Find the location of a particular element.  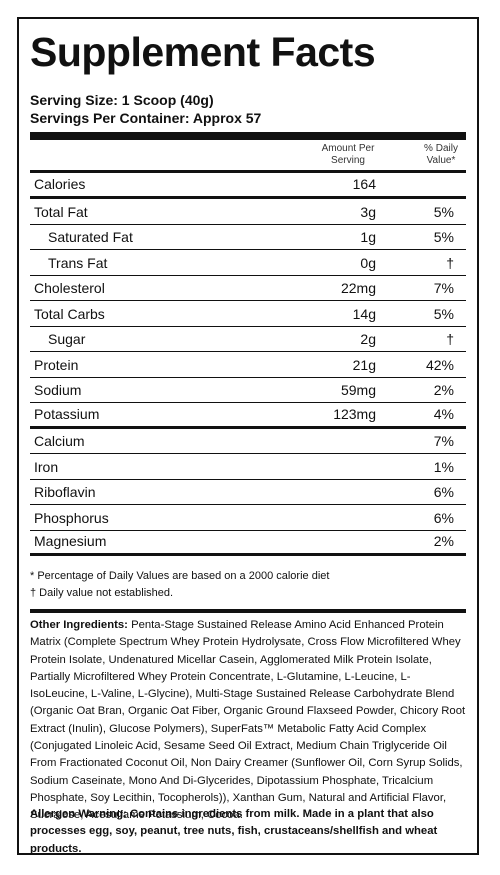

thick-divider is located at coordinates (248, 136).